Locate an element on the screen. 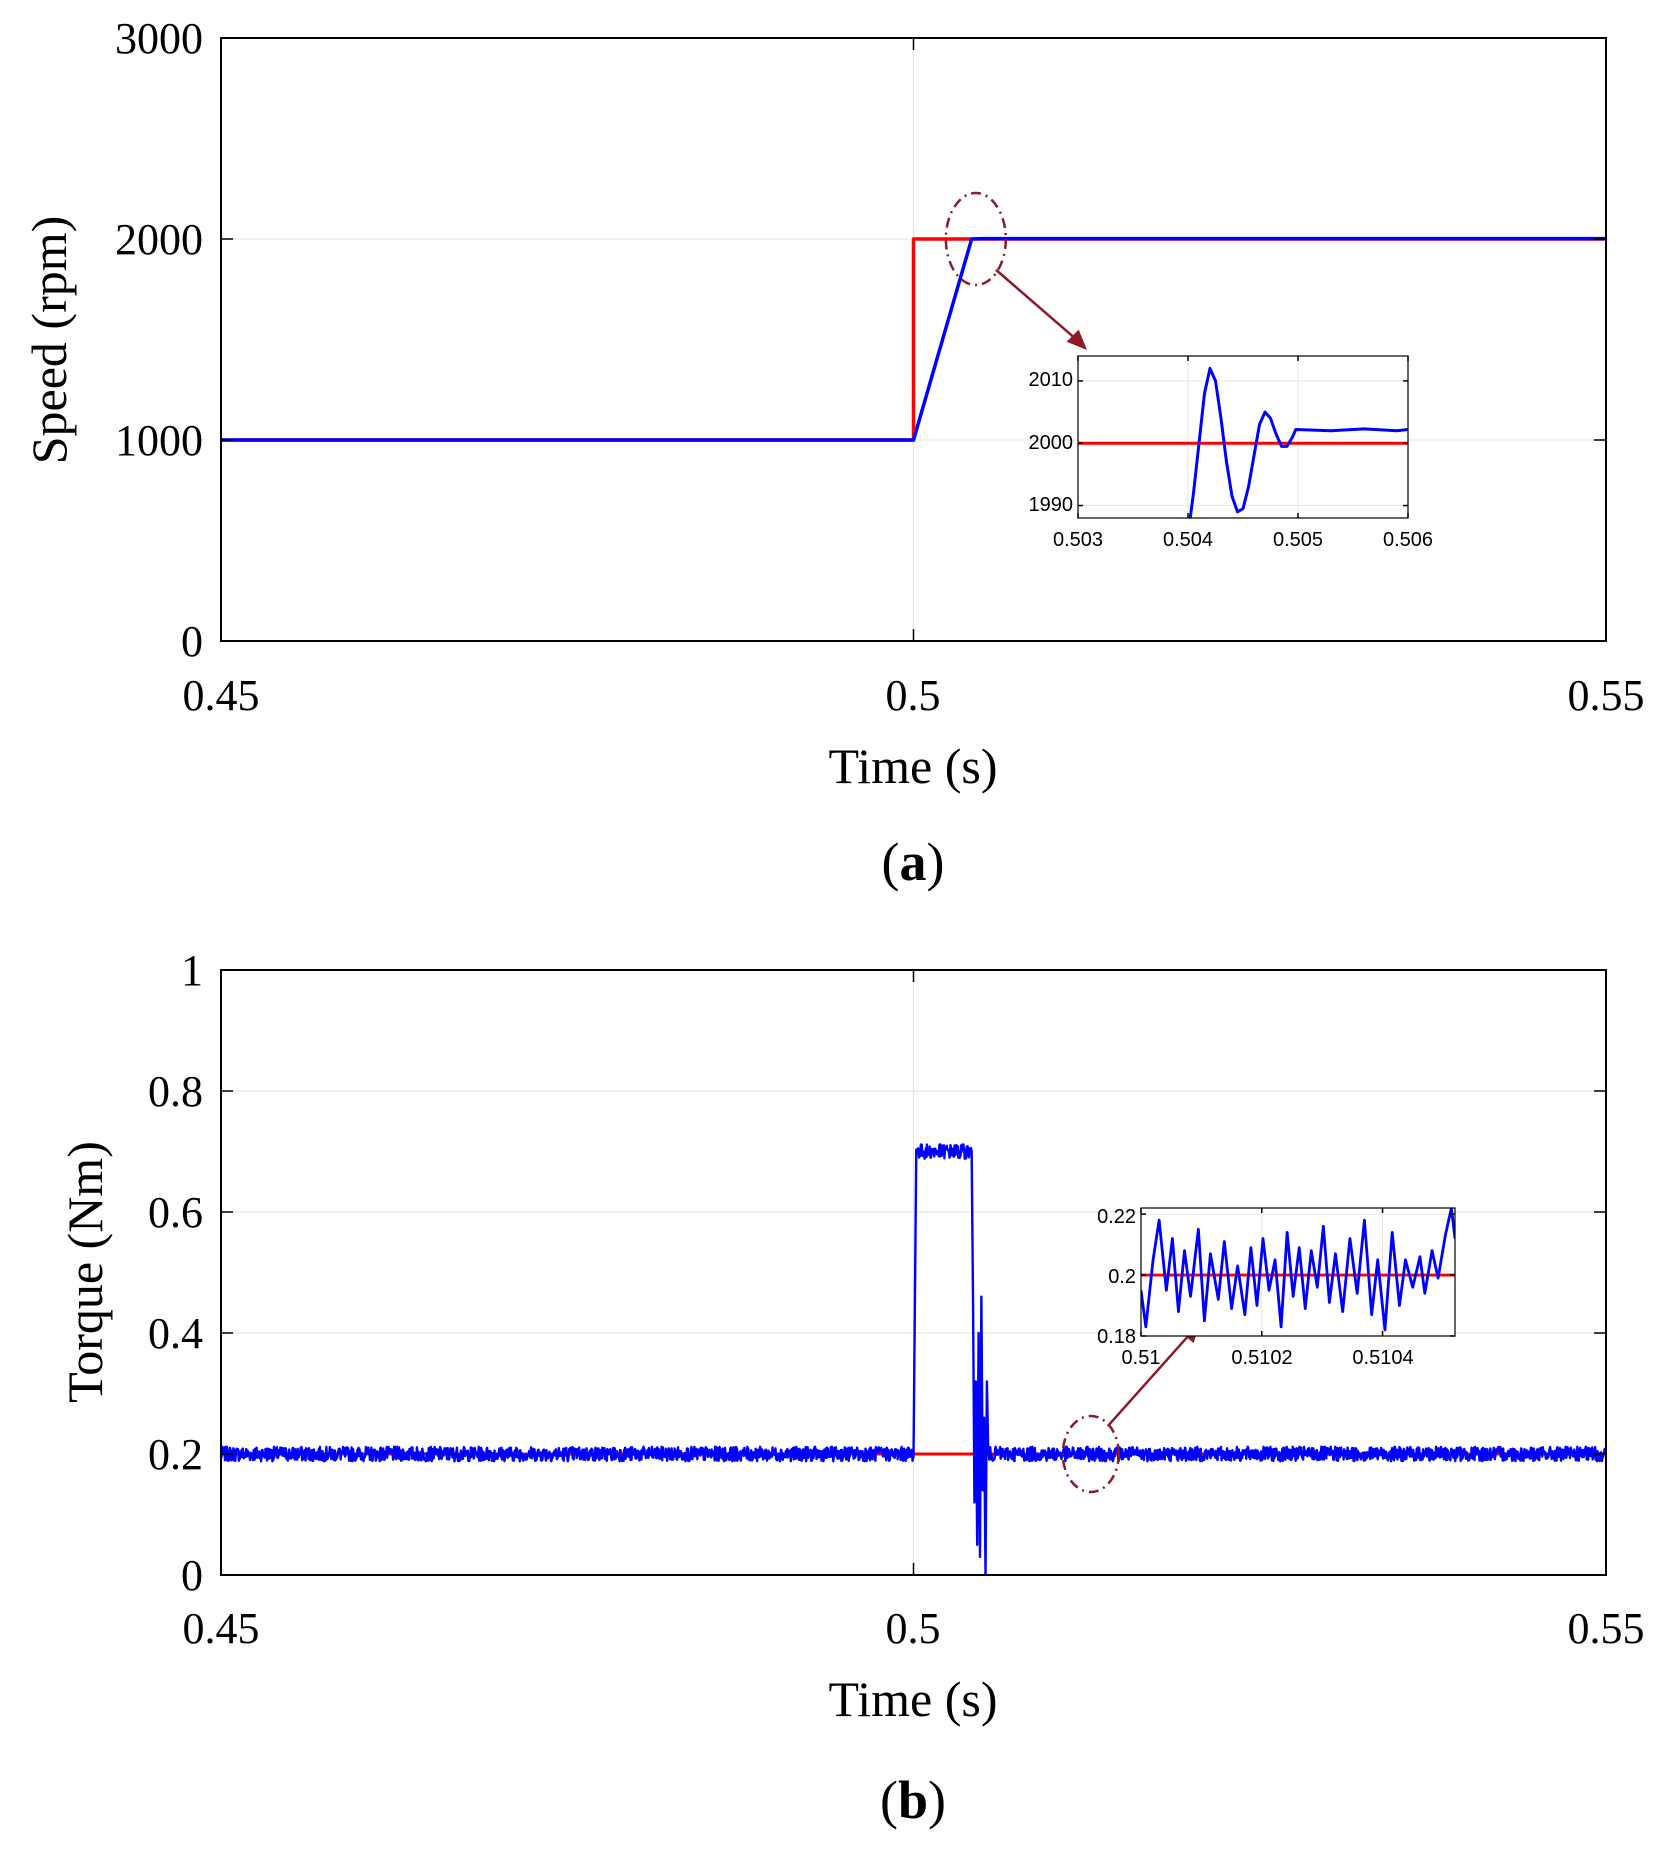 The height and width of the screenshot is (1866, 1677). panel-a-inset-xtick-0.506: 0.506 is located at coordinates (1408, 540).